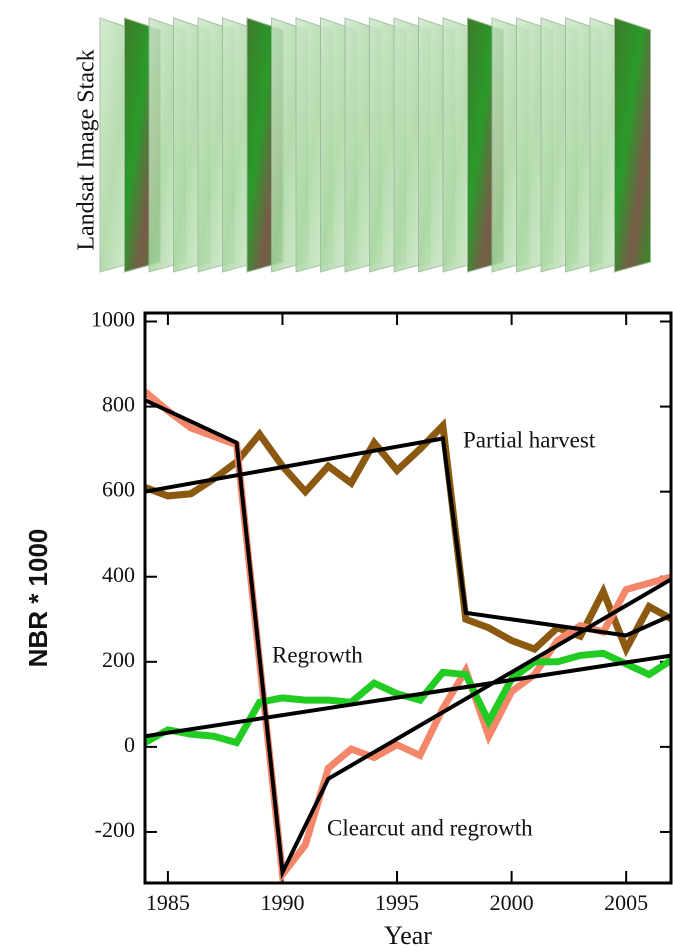 Image resolution: width=673 pixels, height=951 pixels. I want to click on y-tick-label: 400, so click(118, 574).